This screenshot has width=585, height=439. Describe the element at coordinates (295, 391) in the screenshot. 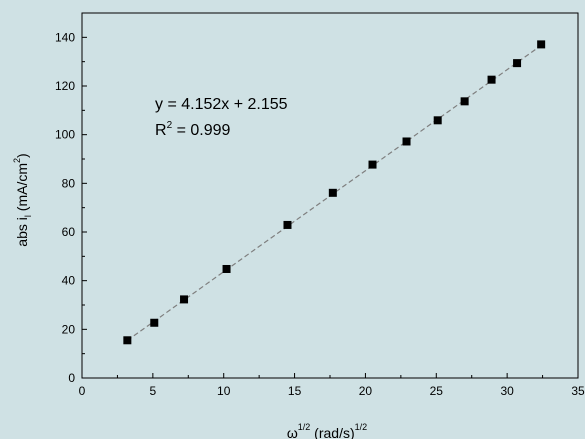

I see `x-tick-label: 15` at that location.